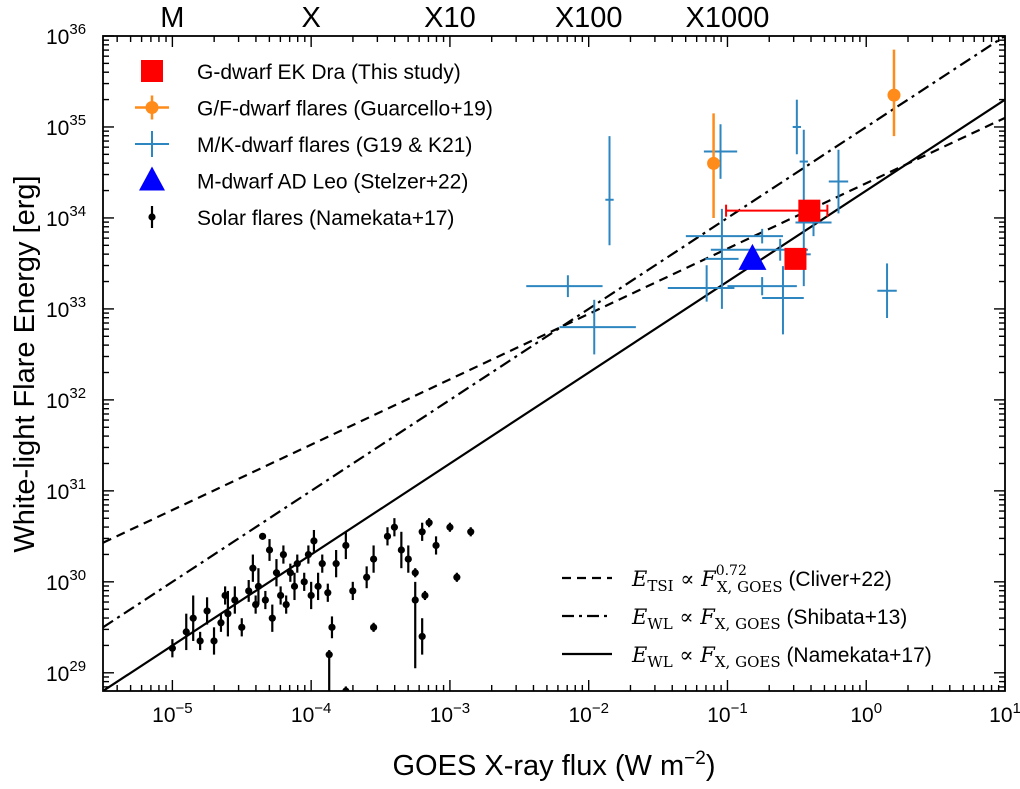  Describe the element at coordinates (25, 363) in the screenshot. I see `y-axis-title: White-light Flare Energy [erg]` at that location.